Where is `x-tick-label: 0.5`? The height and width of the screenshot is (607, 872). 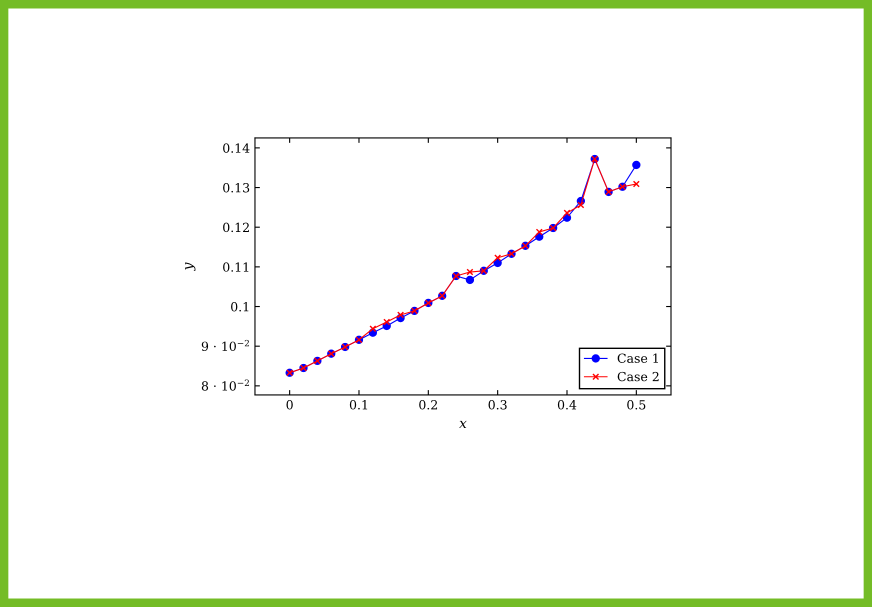 x-tick-label: 0.5 is located at coordinates (636, 405).